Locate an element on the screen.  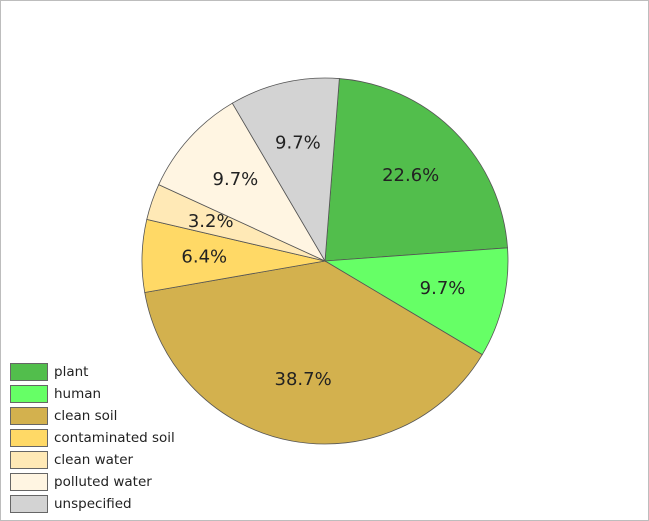
slice-label-unspecified: 9.7% is located at coordinates (298, 142).